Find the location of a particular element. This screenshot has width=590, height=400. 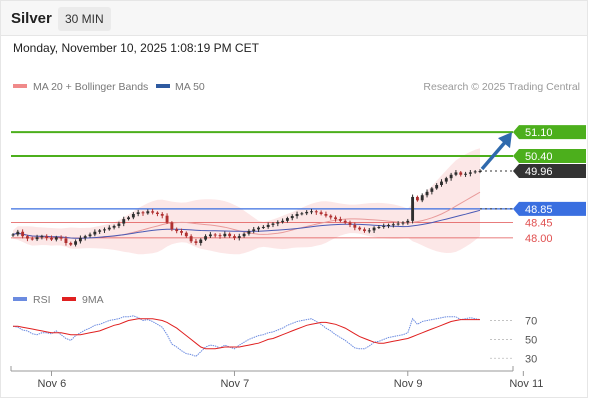

legend-swatch-bollinger is located at coordinates (20, 86).